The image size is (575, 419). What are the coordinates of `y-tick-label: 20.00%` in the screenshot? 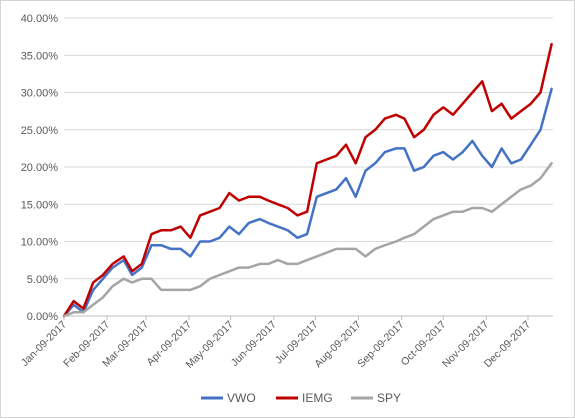 It's located at (40, 168).